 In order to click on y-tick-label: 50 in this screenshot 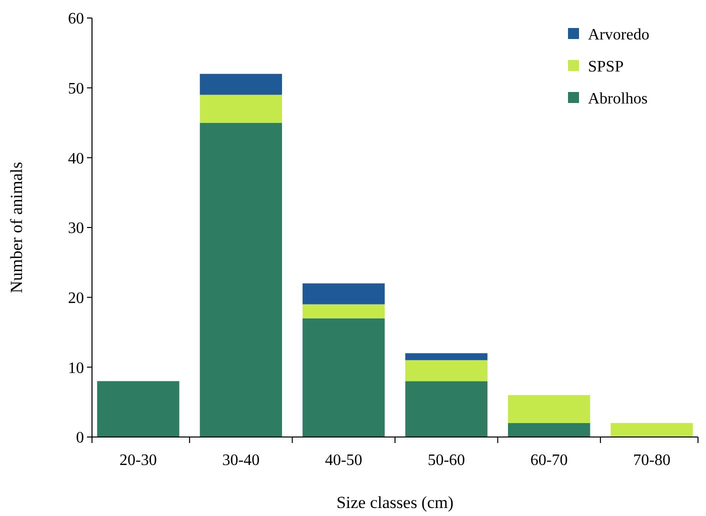, I will do `click(76, 89)`.